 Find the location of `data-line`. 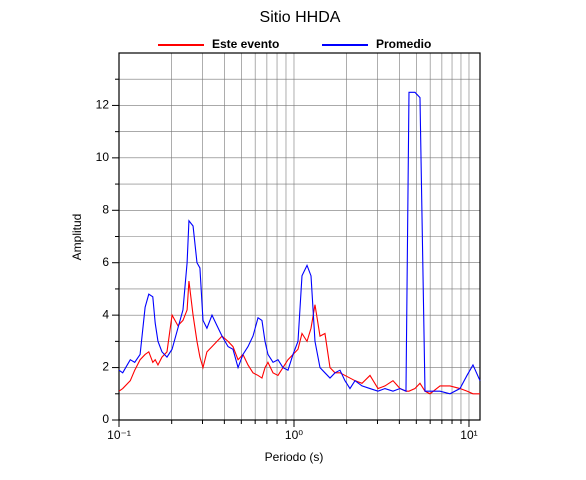

data-line is located at coordinates (299, 337).